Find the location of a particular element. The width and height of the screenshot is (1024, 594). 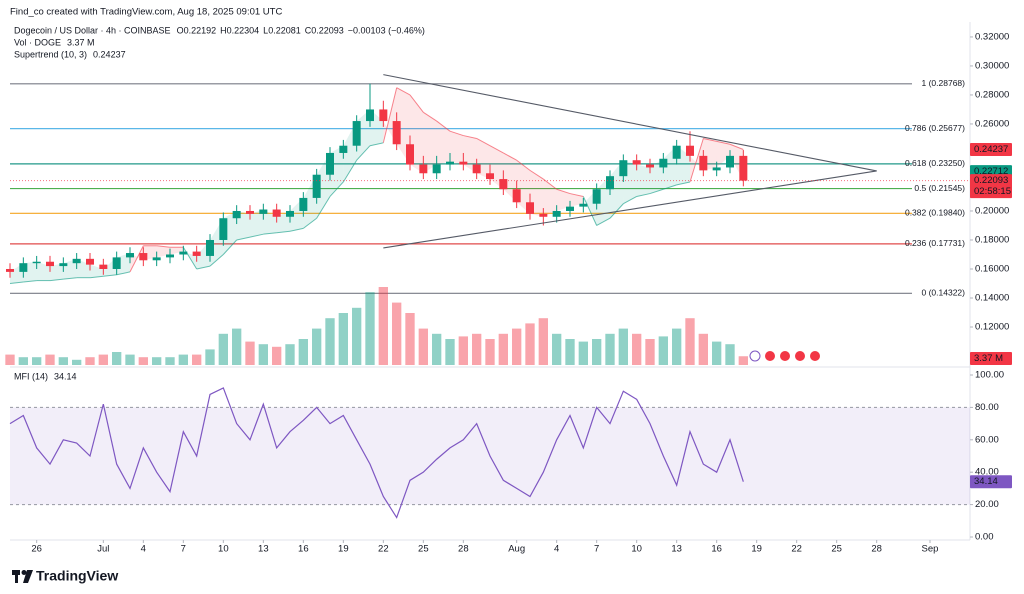

fib-label: 0 (0.14322) is located at coordinates (944, 293).